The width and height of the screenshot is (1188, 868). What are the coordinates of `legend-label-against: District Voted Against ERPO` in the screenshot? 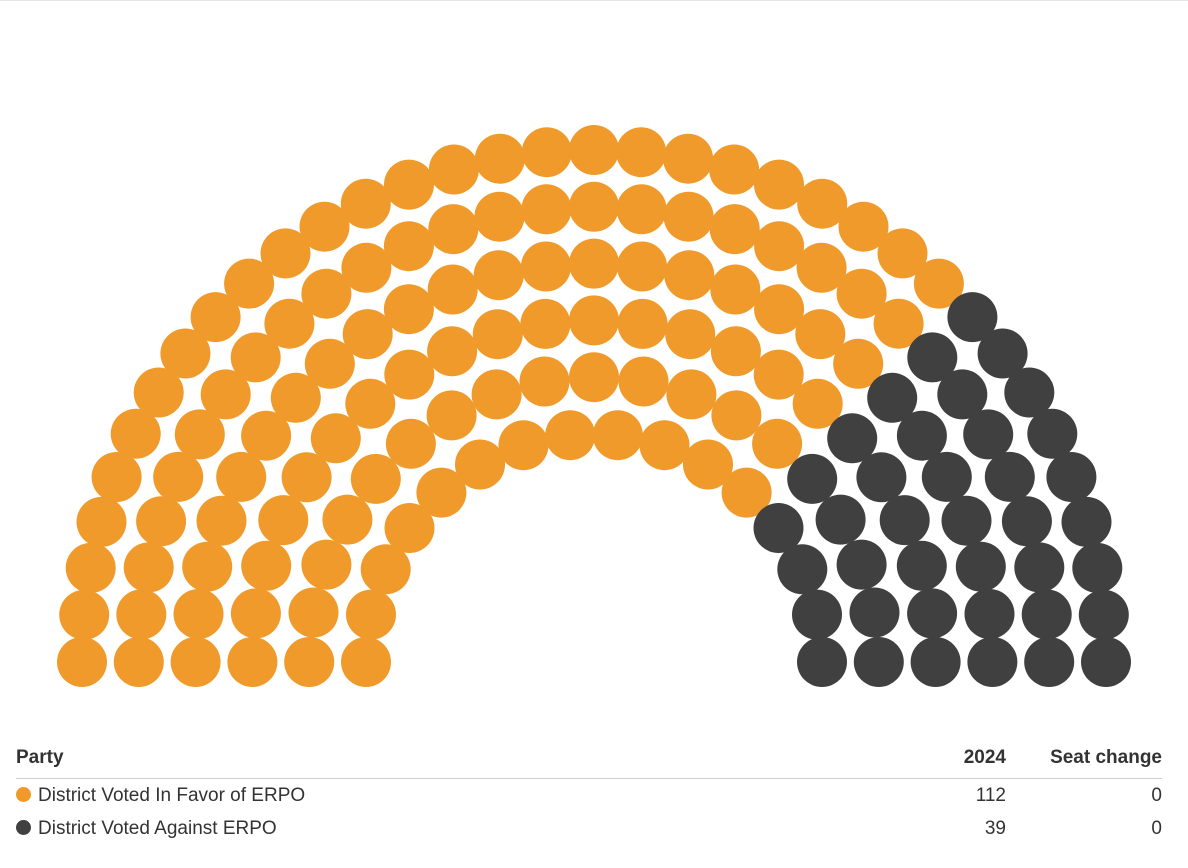 It's located at (157, 828).